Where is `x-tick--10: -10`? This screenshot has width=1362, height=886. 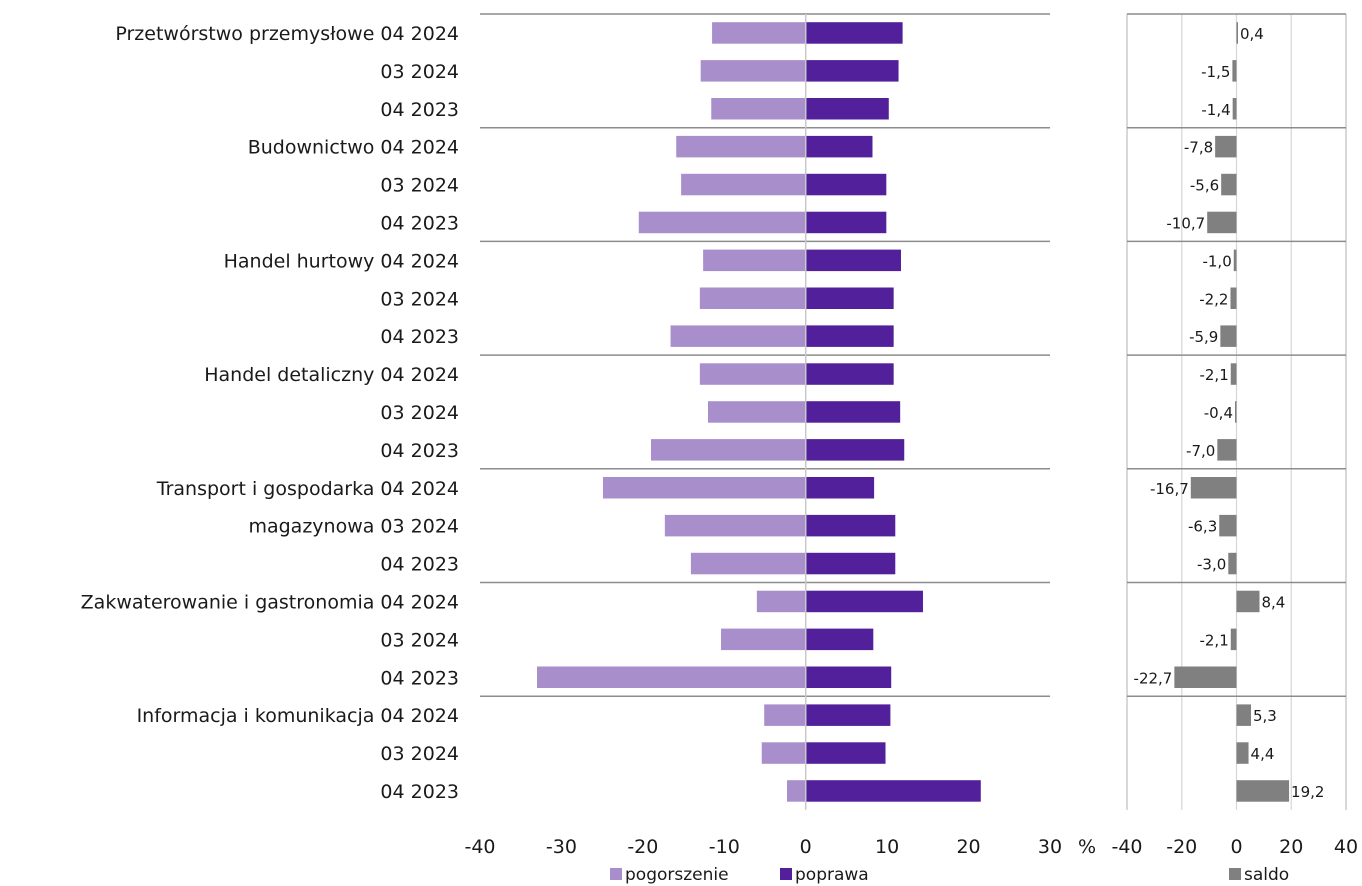
x-tick--10: -10 is located at coordinates (724, 847).